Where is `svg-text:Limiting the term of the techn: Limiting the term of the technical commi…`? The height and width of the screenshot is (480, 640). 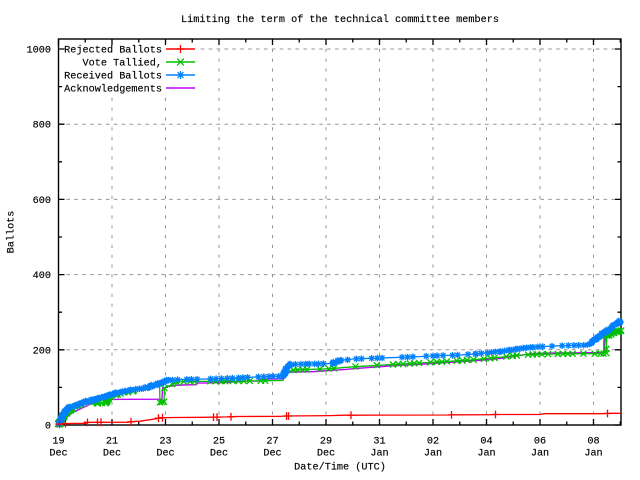
svg-text:Limiting the term of the techn: Limiting the term of the technical commi… is located at coordinates (340, 20).